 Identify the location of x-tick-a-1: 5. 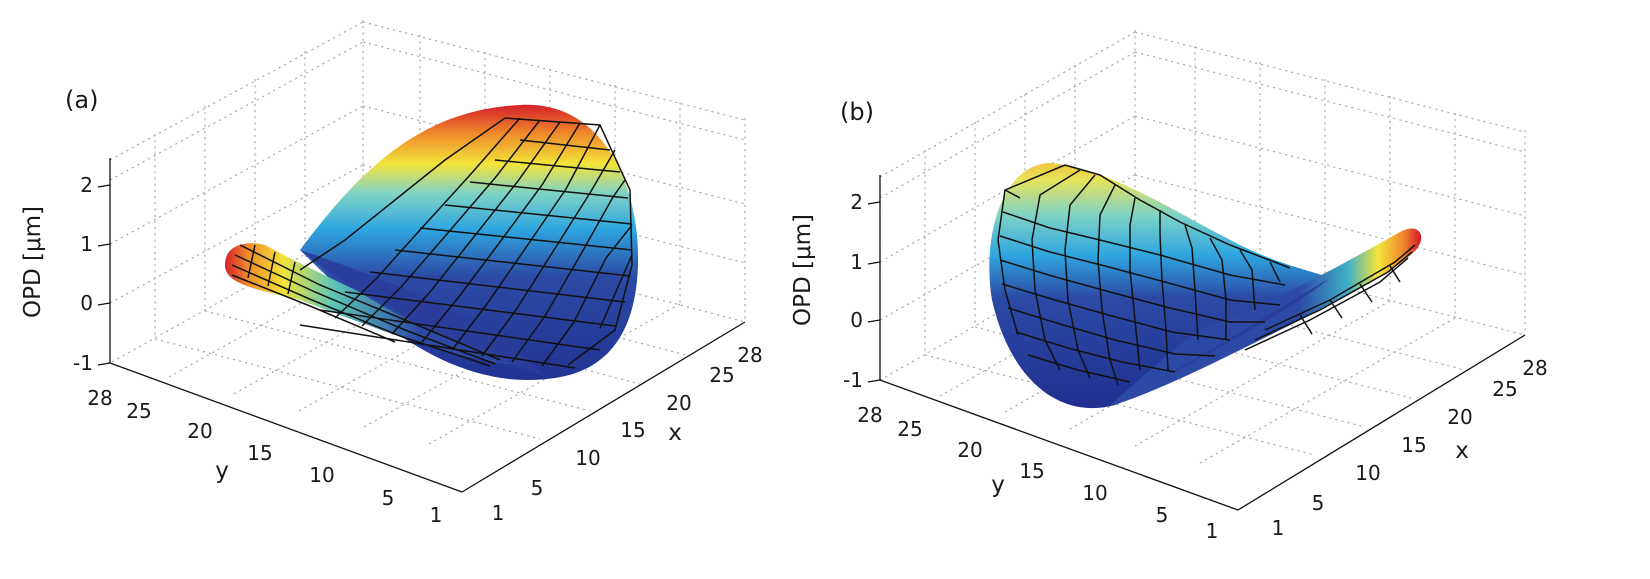
(537, 488).